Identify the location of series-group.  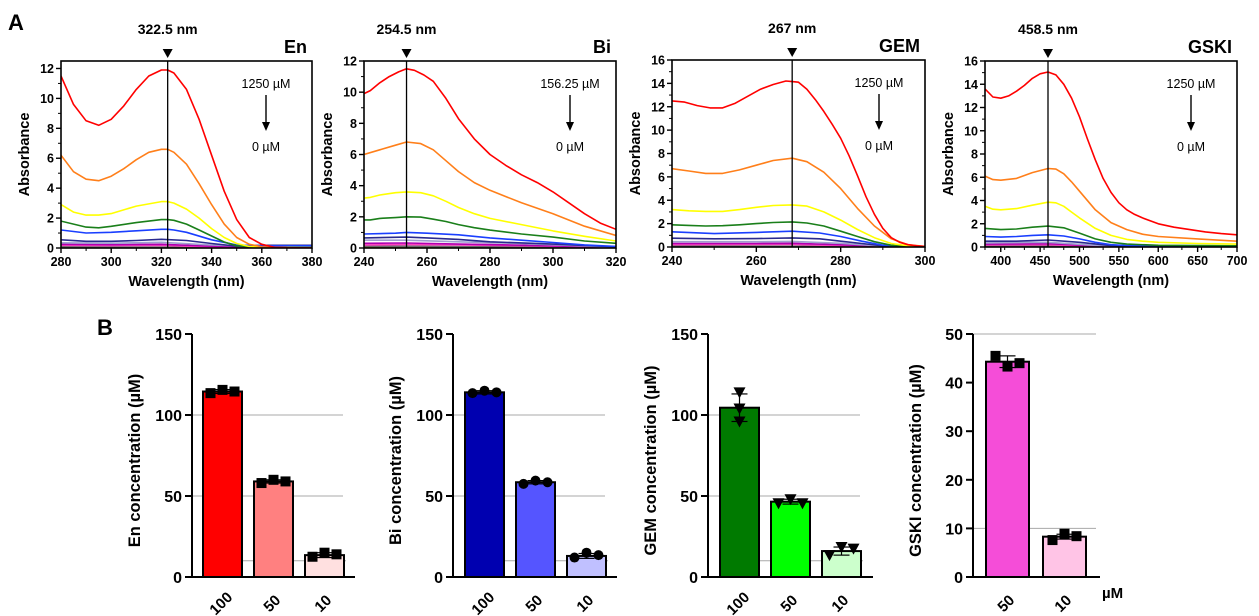
(186, 158).